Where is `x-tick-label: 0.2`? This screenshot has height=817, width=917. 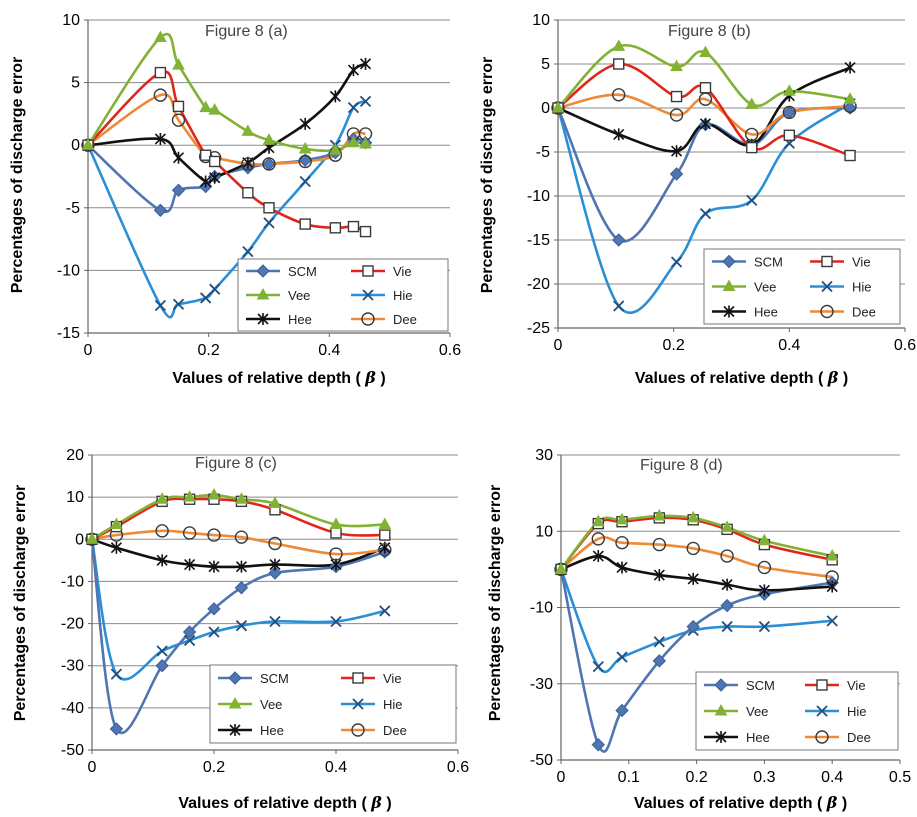 x-tick-label: 0.2 is located at coordinates (209, 350).